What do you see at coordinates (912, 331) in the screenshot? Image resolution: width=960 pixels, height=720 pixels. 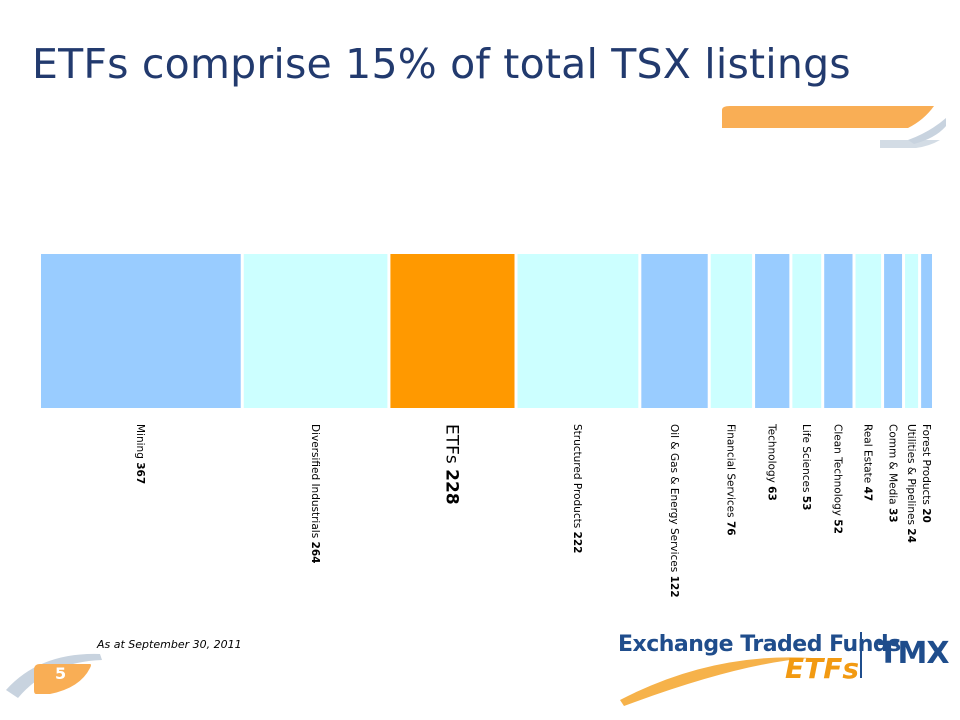 I see `bar-segment-utilities-pipelines` at bounding box center [912, 331].